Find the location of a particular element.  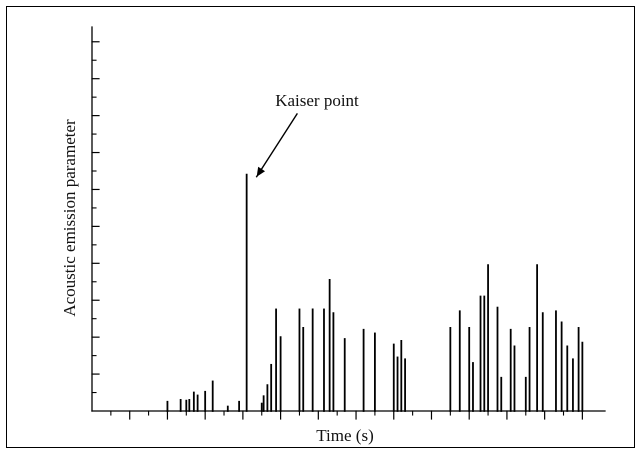

kaiser-point-label: Kaiser point is located at coordinates (317, 100).